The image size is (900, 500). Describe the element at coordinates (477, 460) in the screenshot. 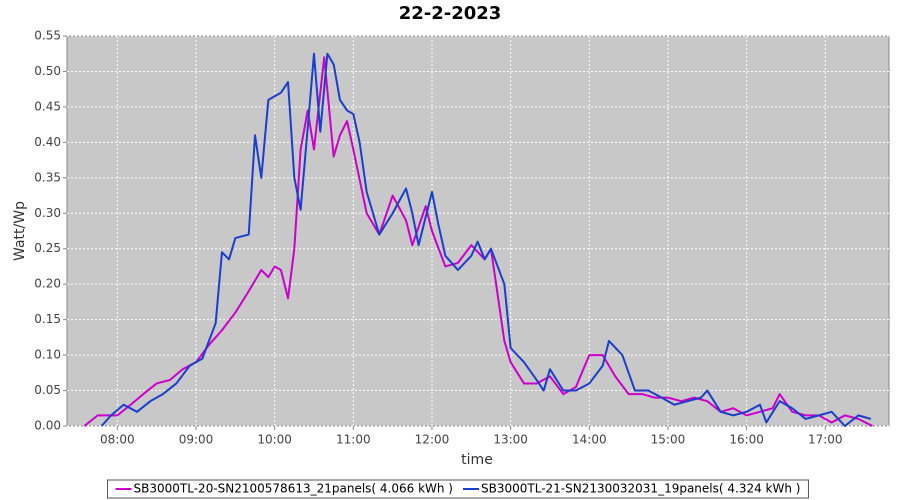

I see `x-axis-label: time` at that location.